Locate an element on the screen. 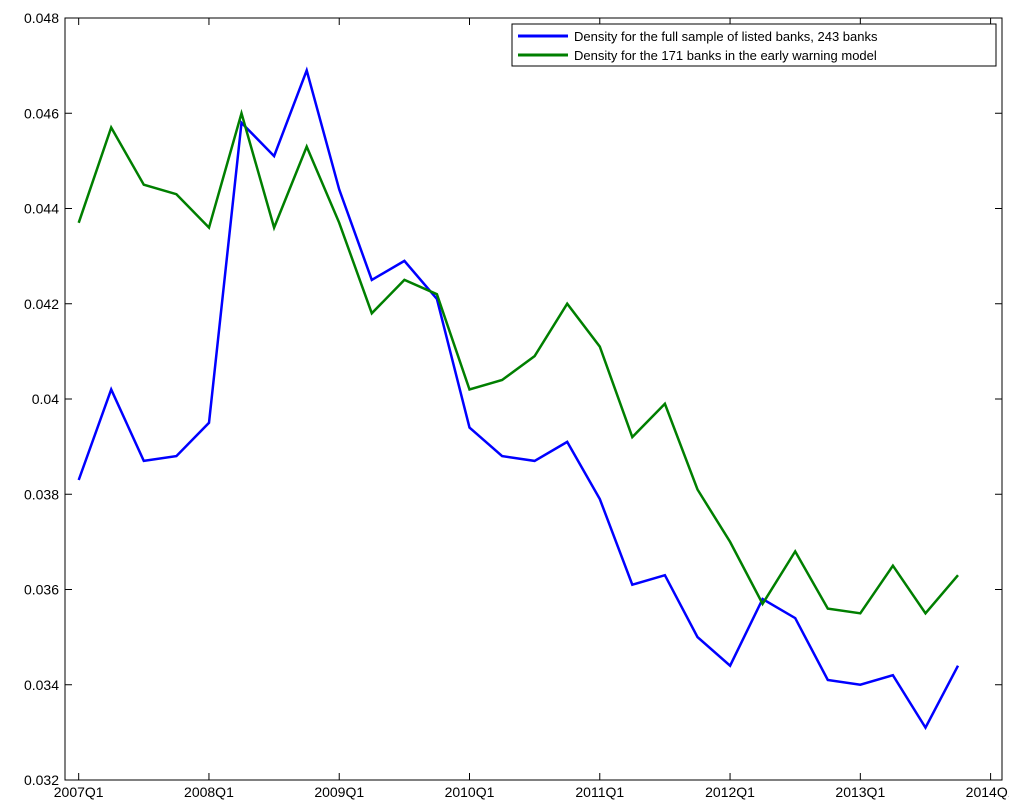  x-tick-label: 2008Q1 is located at coordinates (209, 792).